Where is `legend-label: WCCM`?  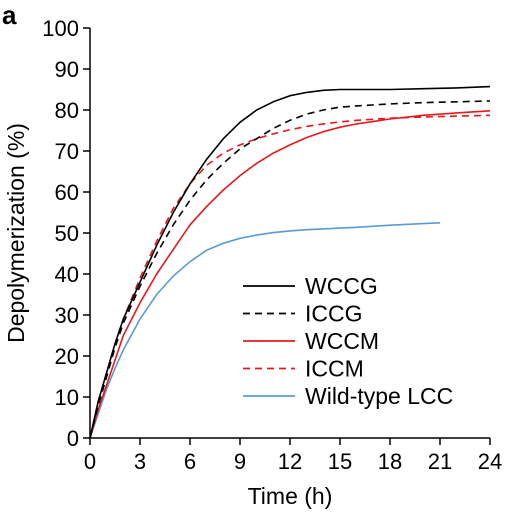
legend-label: WCCM is located at coordinates (342, 341).